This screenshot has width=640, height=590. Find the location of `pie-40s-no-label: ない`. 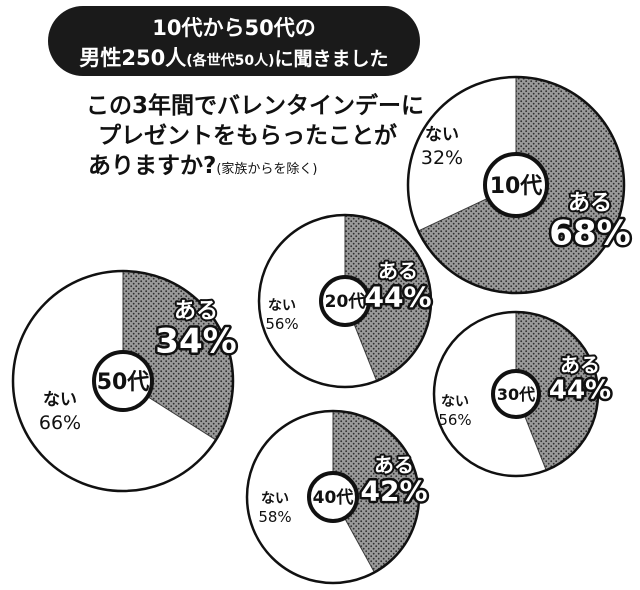

pie-40s-no-label: ない is located at coordinates (275, 499).